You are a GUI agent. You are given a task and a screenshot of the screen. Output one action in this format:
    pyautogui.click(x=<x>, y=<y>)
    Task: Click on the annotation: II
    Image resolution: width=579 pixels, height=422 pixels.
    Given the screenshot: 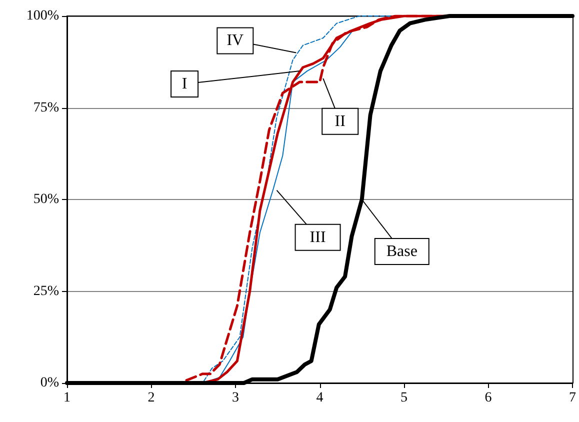 What is the action you would take?
    pyautogui.click(x=340, y=121)
    